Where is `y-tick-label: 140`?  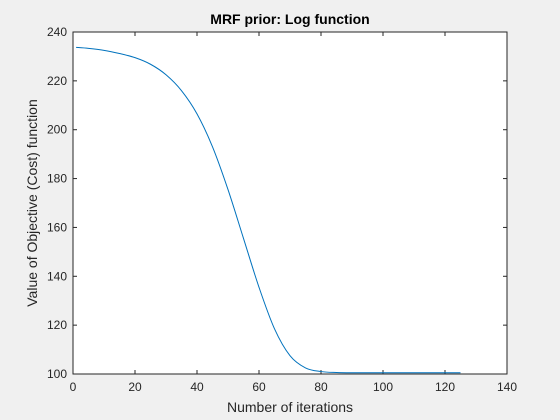 y-tick-label: 140 is located at coordinates (57, 276).